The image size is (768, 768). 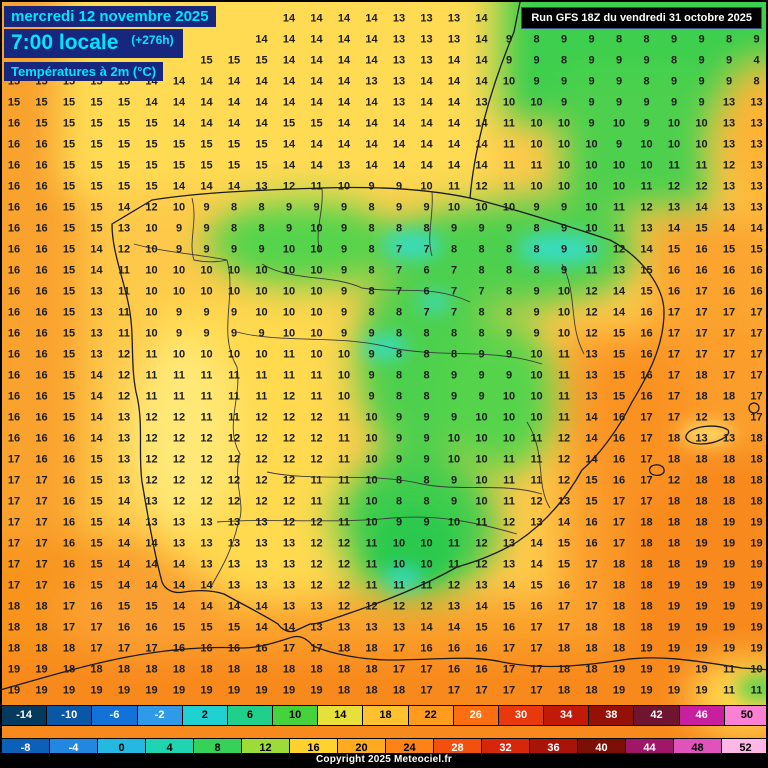 I want to click on scale-segment: 6, so click(x=250, y=715).